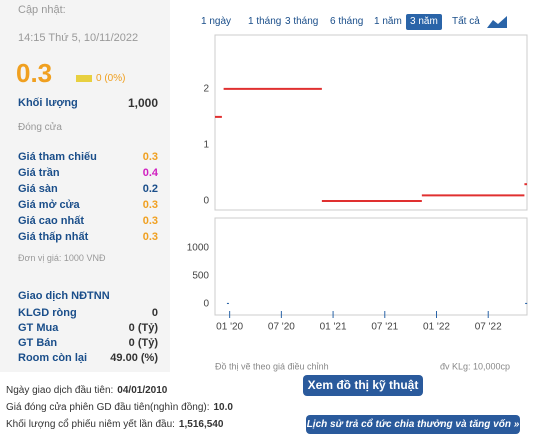 The image size is (539, 445). What do you see at coordinates (142, 103) in the screenshot?
I see `volume-value: 1,000` at bounding box center [142, 103].